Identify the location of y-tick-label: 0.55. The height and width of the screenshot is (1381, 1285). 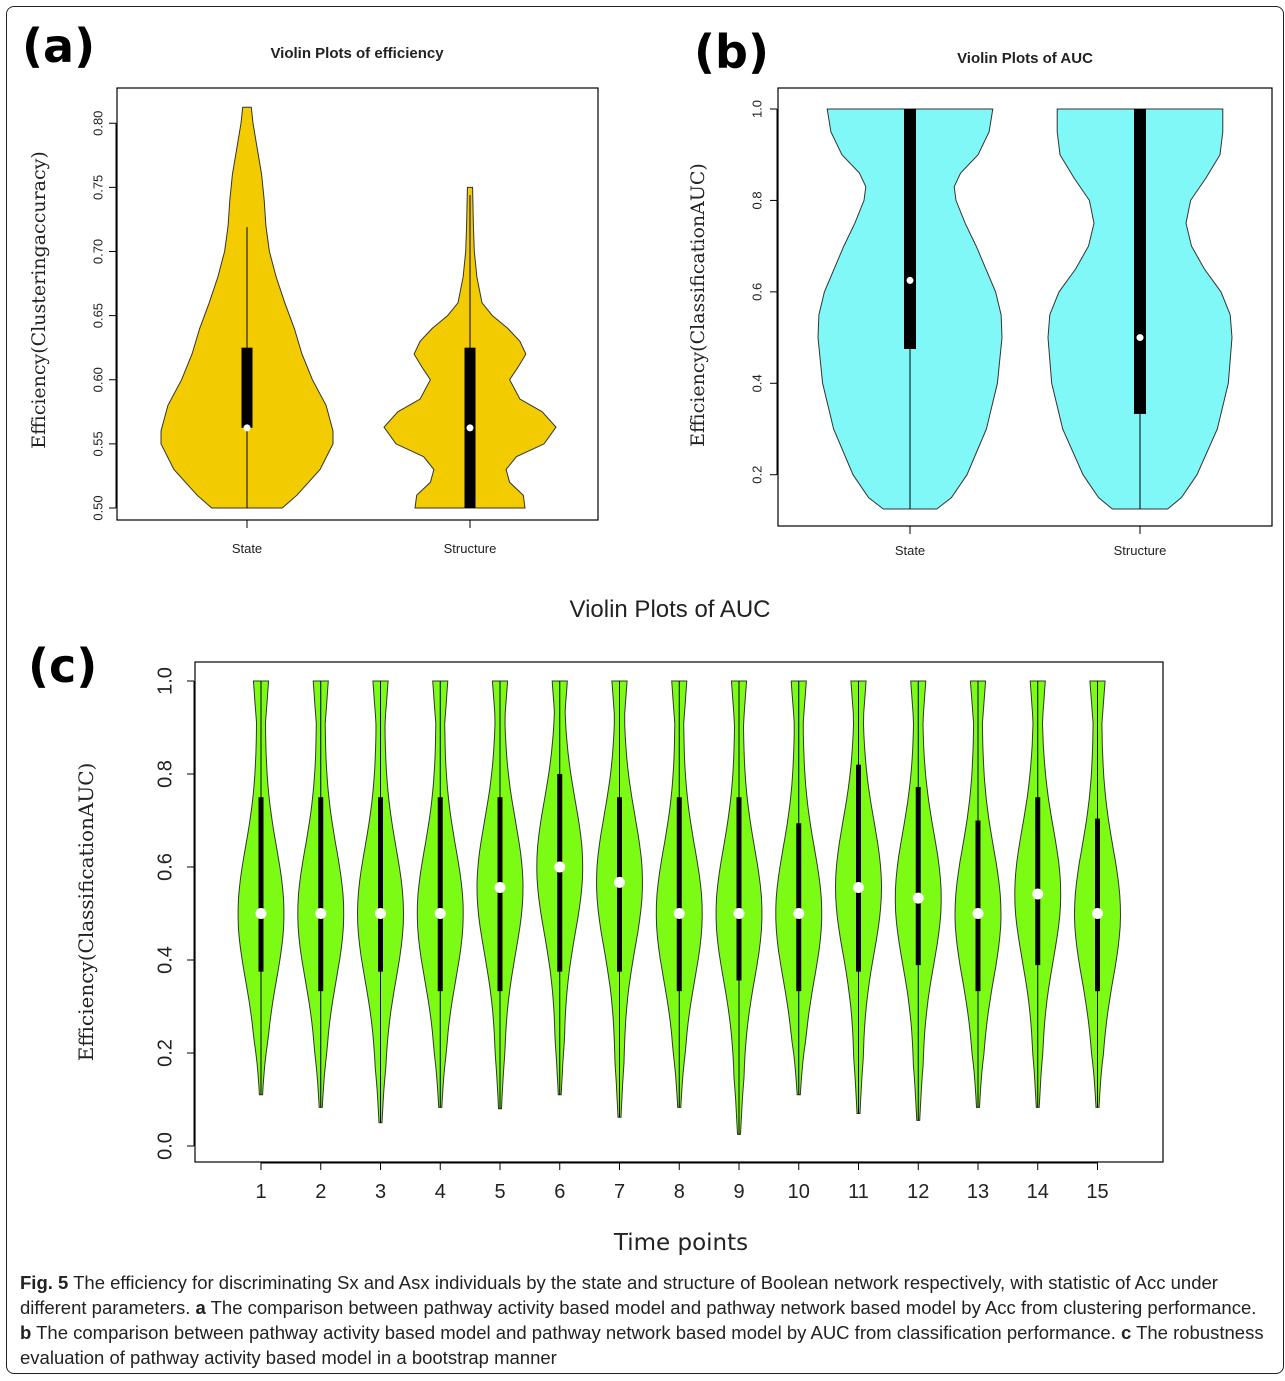
(97, 443).